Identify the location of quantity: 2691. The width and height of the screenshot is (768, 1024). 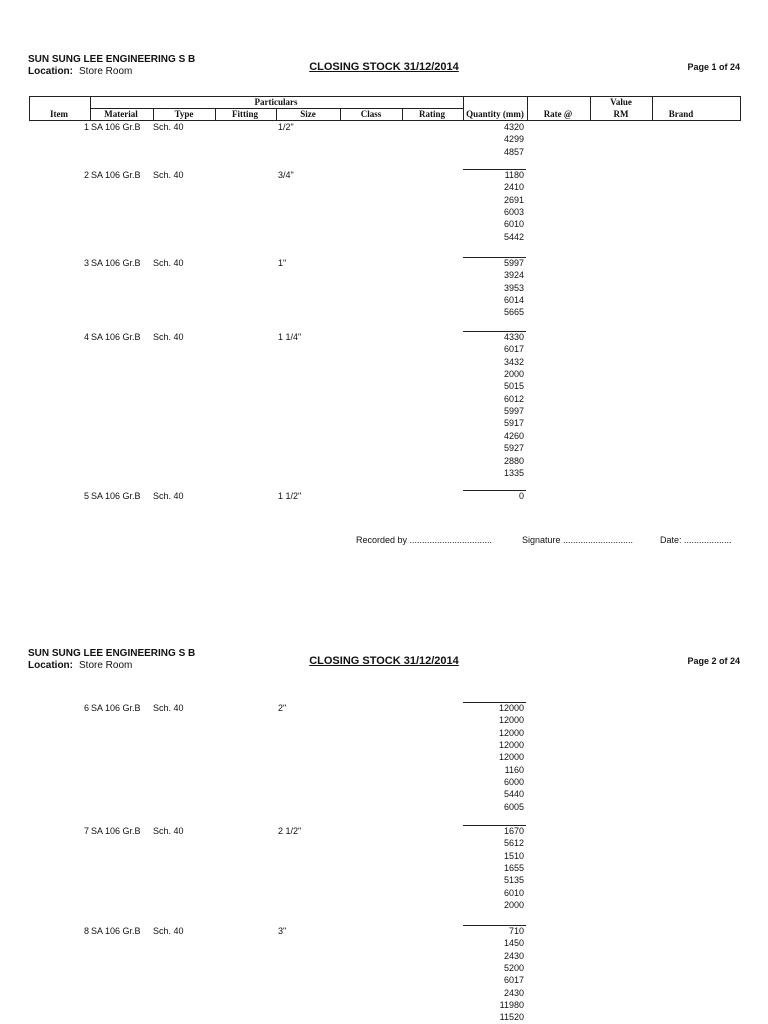
(513, 199).